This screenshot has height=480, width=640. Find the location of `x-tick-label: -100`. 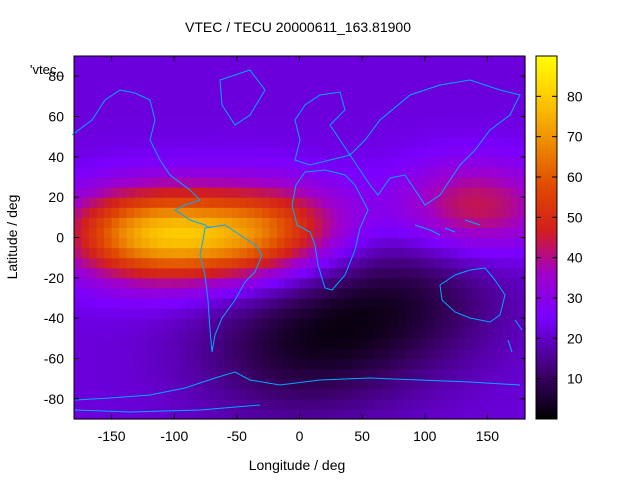

x-tick-label: -100 is located at coordinates (174, 436).